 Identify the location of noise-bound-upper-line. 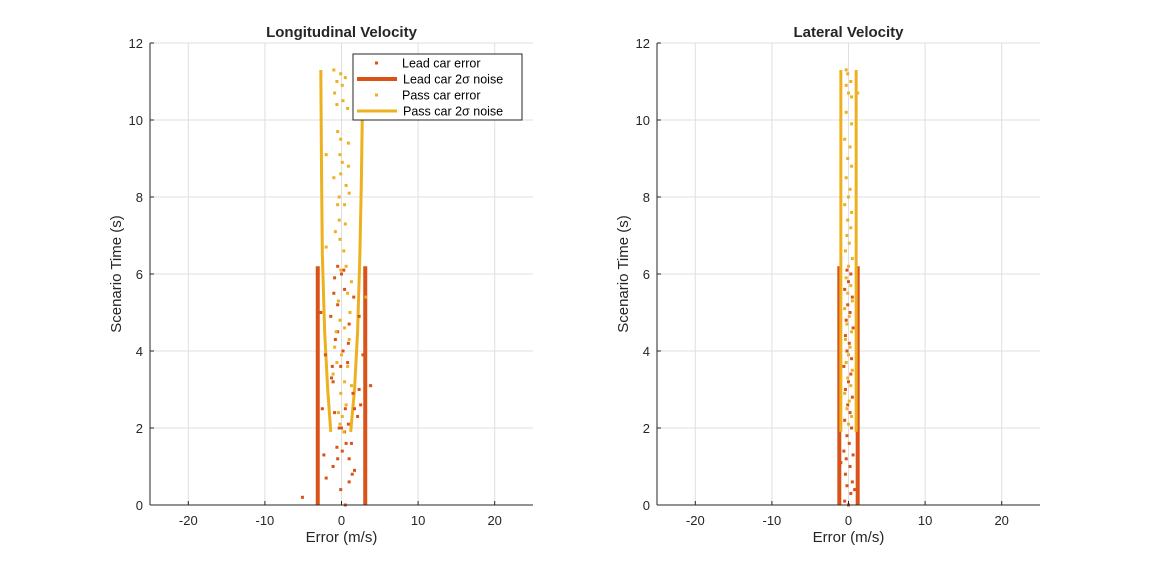
(357, 250).